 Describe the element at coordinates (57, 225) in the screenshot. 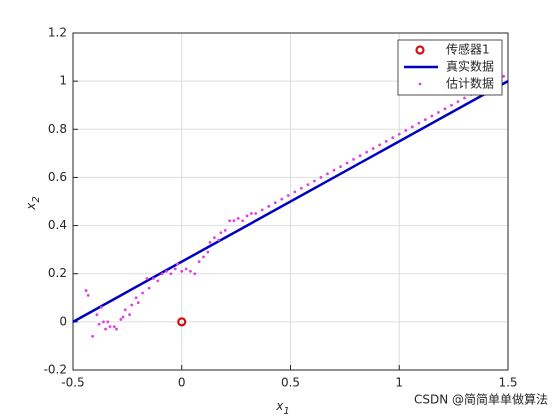

I see `y-tick-label: 0.4` at that location.